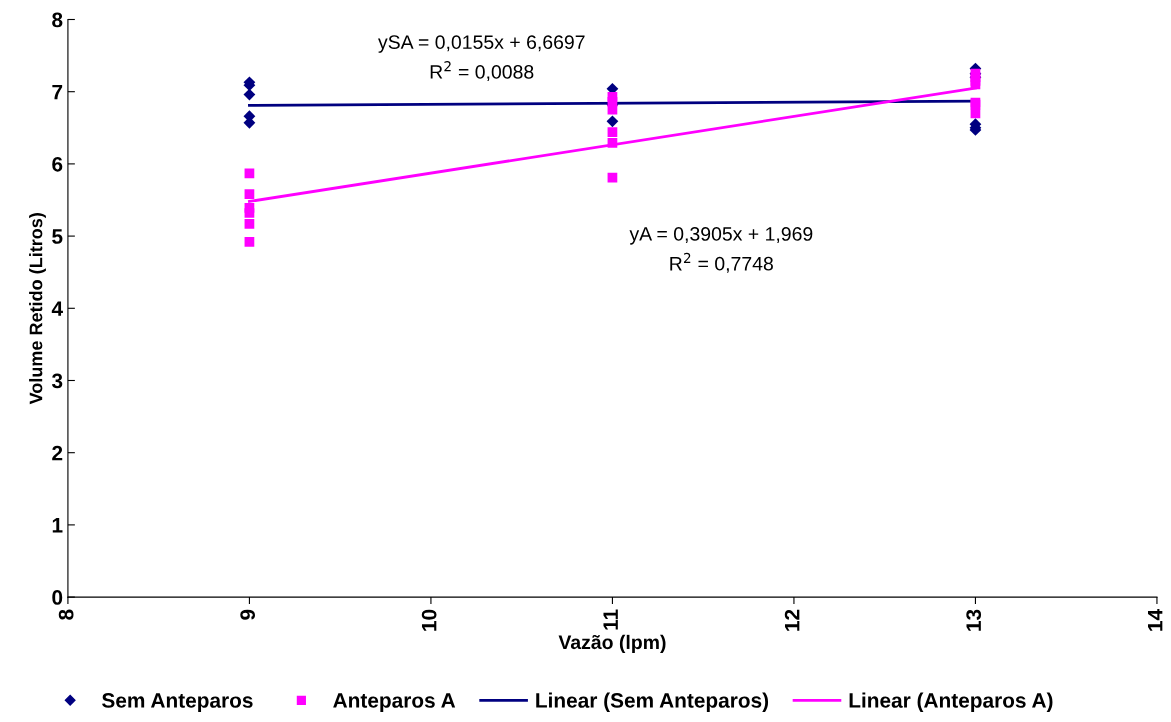 The image size is (1171, 722). What do you see at coordinates (57, 236) in the screenshot?
I see `y-tick-label: 5` at bounding box center [57, 236].